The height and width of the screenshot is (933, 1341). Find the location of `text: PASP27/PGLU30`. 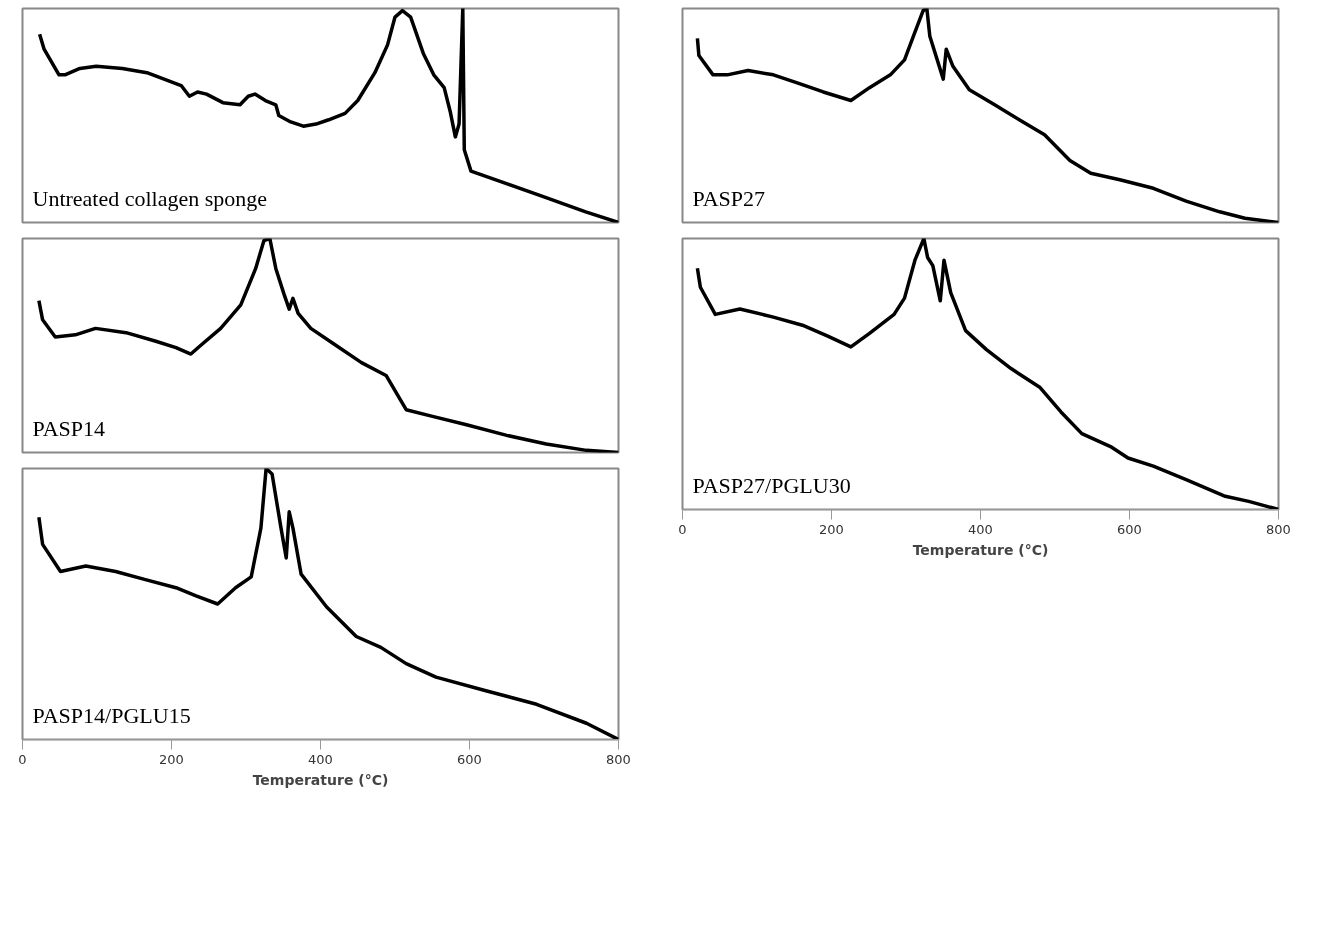

text: PASP27/PGLU30 is located at coordinates (771, 485).